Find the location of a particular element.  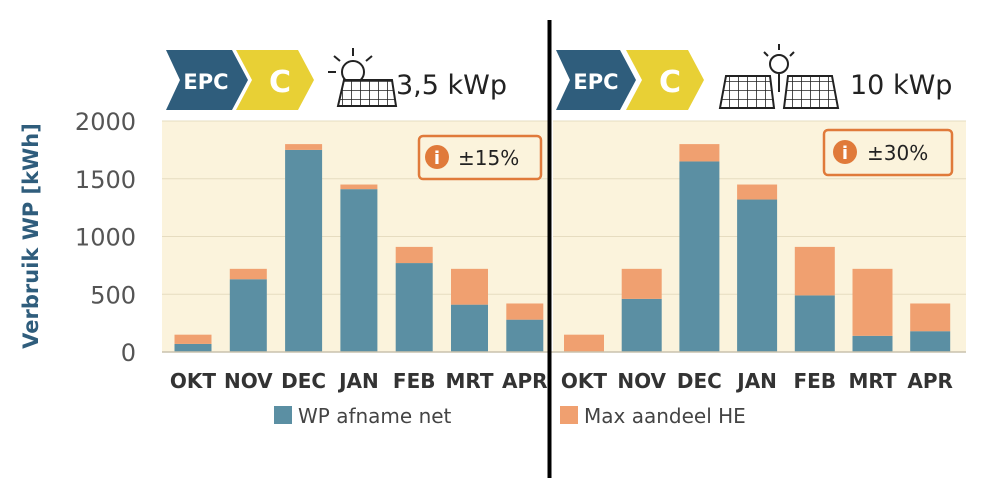

y-tick-label: 2000 is located at coordinates (105, 122).